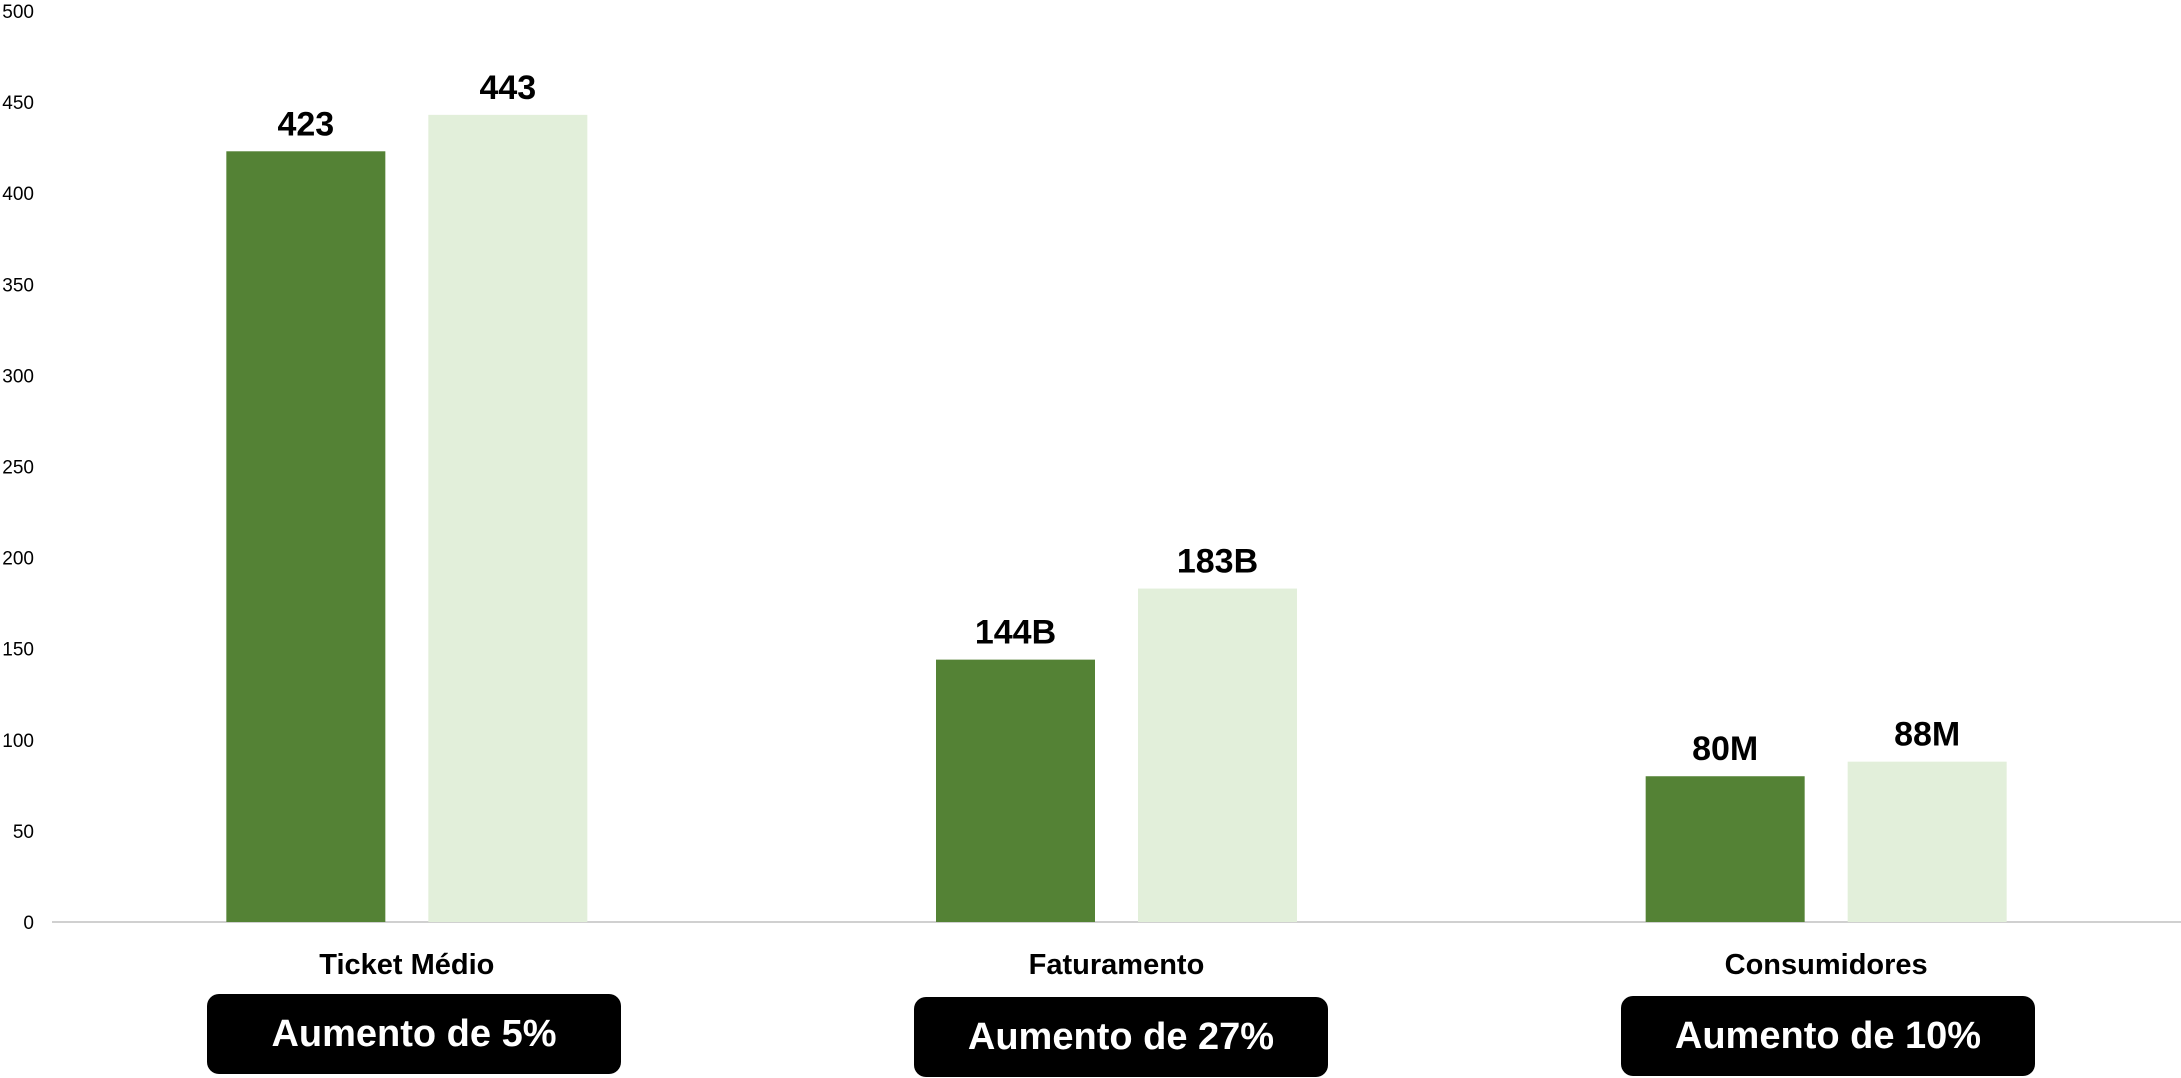 This screenshot has width=2181, height=1078. What do you see at coordinates (406, 965) in the screenshot?
I see `category-label: Ticket Médio` at bounding box center [406, 965].